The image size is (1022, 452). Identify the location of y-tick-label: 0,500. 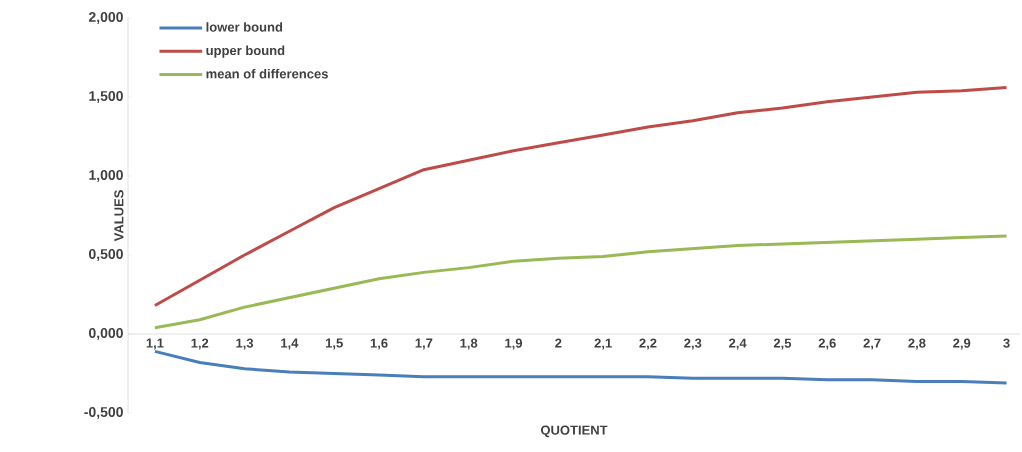
(106, 255).